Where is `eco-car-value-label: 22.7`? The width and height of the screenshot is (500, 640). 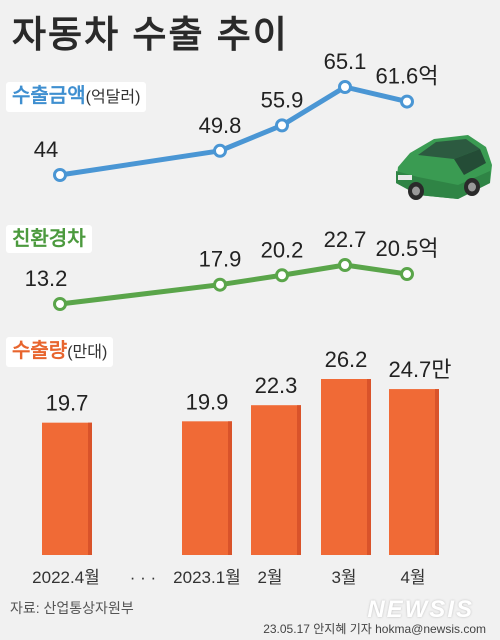 eco-car-value-label: 22.7 is located at coordinates (345, 239).